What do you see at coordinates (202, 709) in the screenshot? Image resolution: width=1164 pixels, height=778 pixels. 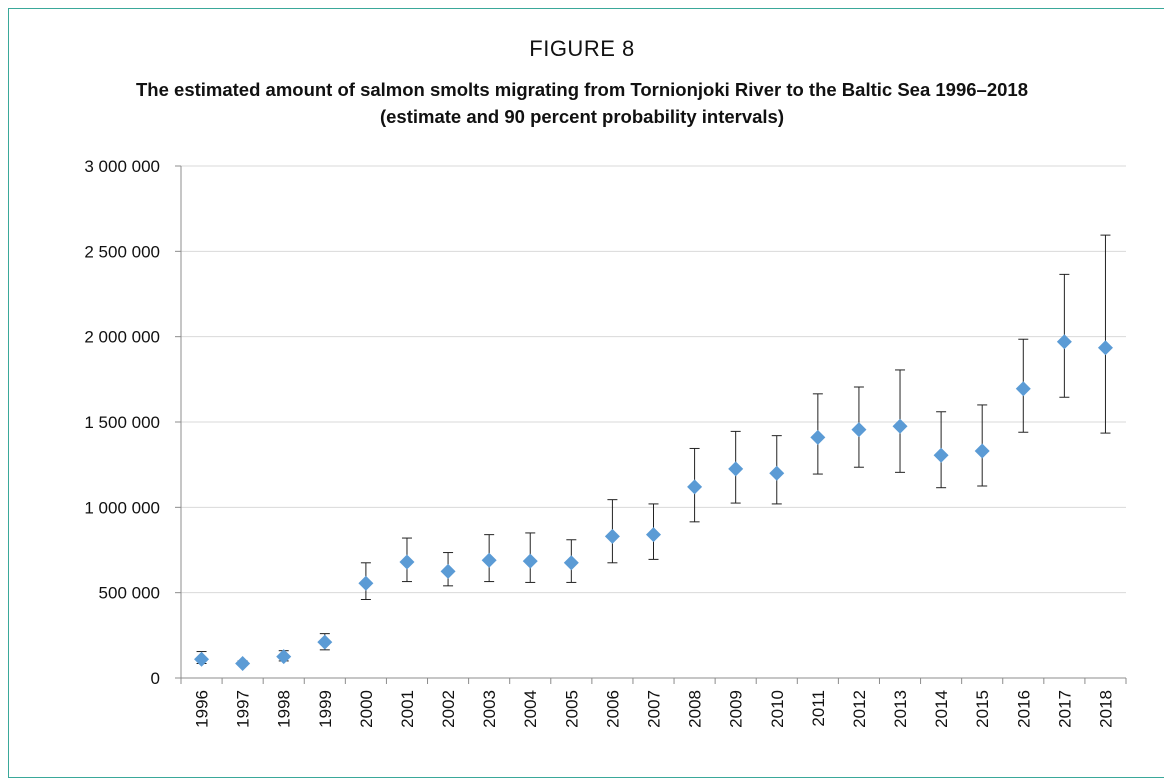 I see `x-tick-label: 1996` at bounding box center [202, 709].